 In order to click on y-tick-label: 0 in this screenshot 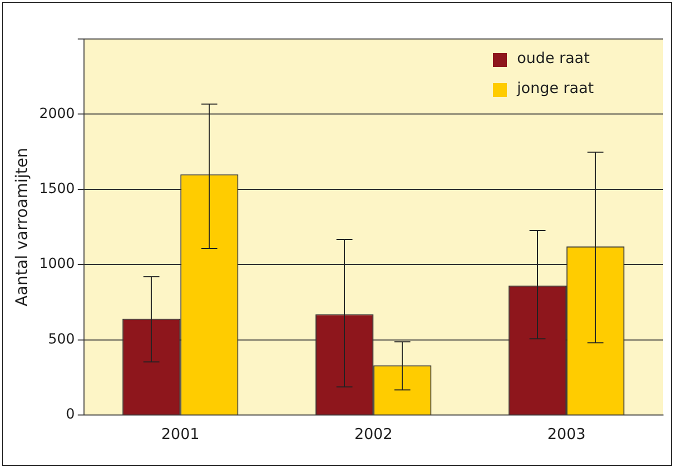, I will do `click(70, 414)`.